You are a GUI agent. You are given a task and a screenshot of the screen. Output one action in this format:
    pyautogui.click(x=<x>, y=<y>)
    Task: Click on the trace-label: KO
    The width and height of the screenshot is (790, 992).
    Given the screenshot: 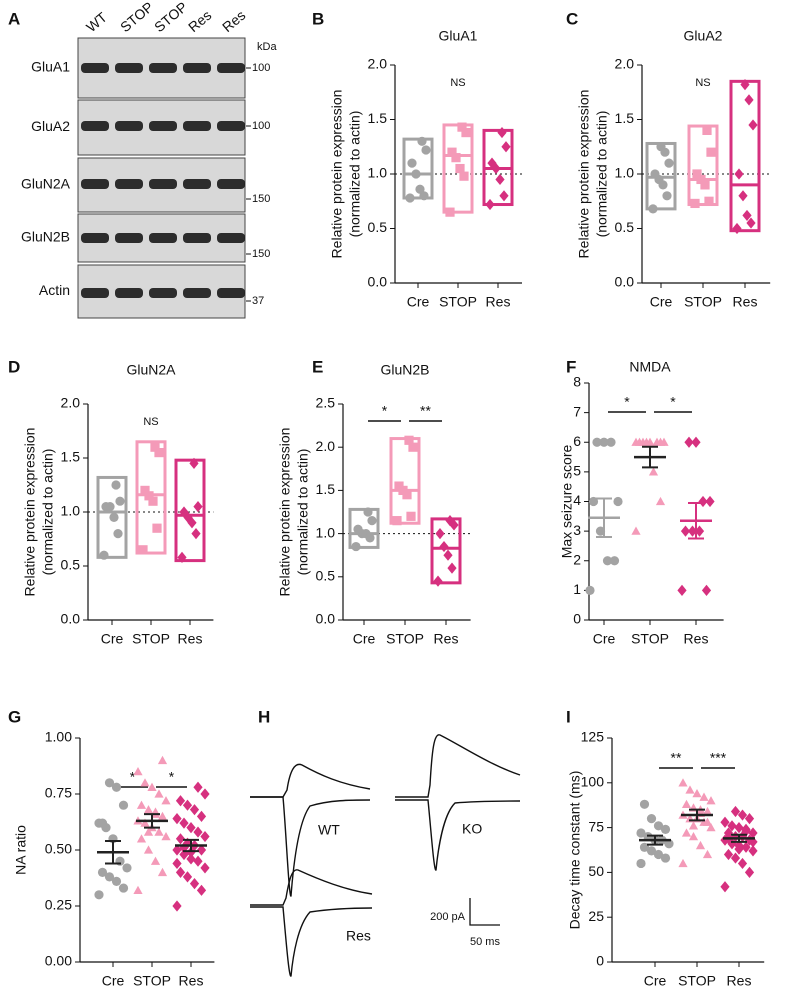 What is the action you would take?
    pyautogui.click(x=472, y=829)
    